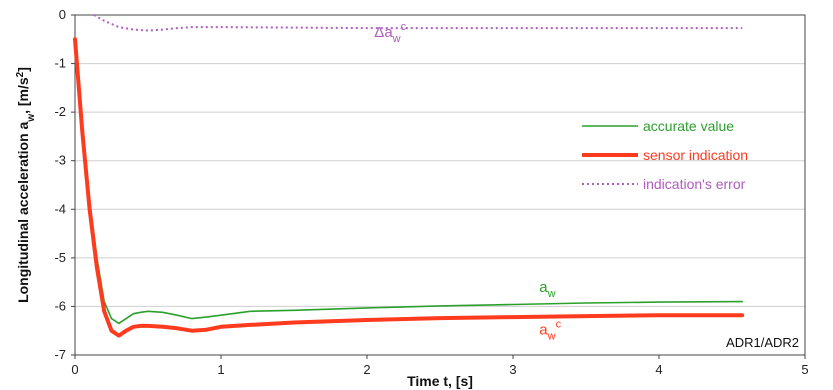 The height and width of the screenshot is (390, 833). I want to click on series-line, so click(418, 23).